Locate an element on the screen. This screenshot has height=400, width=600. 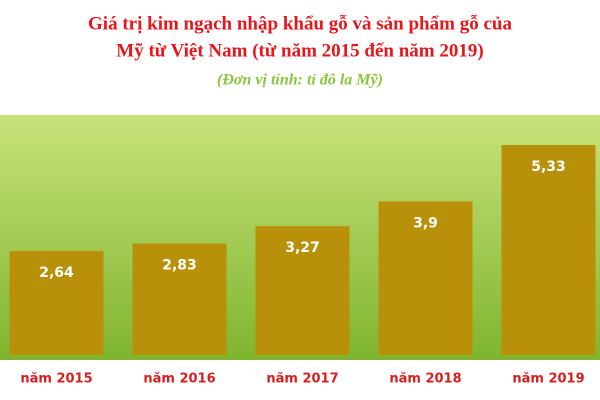
value-label: 2,83 is located at coordinates (179, 265).